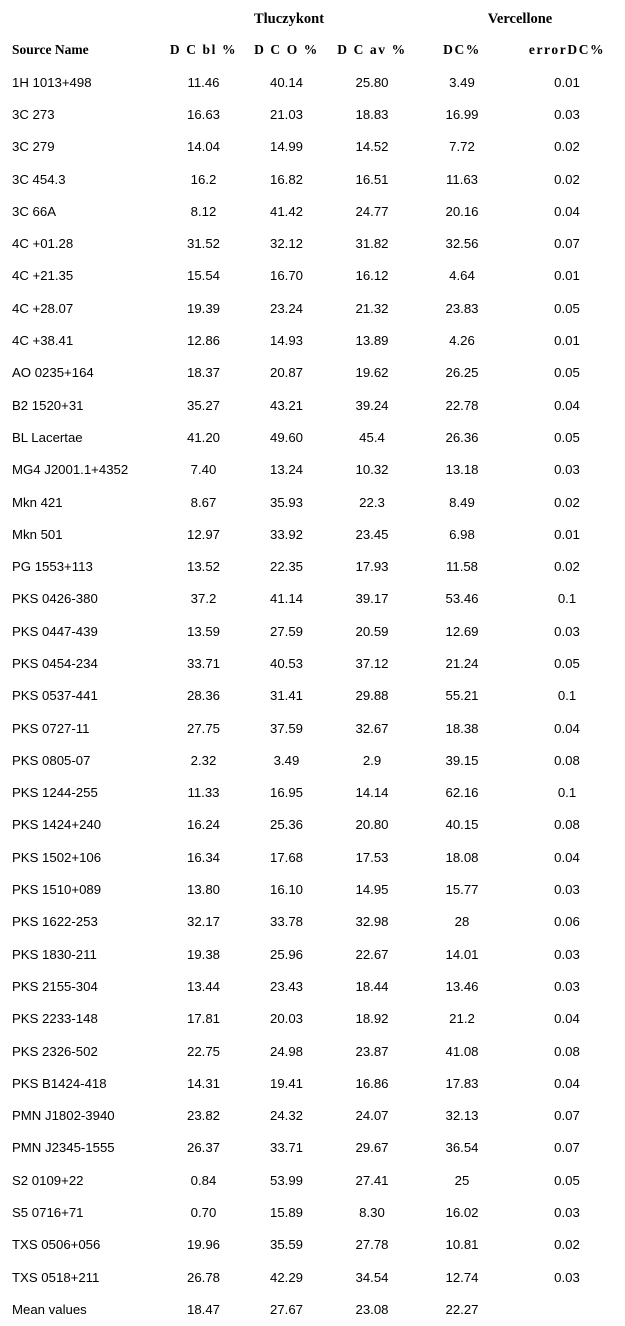 The height and width of the screenshot is (1326, 625). I want to click on cell-dc-bl: 7.40, so click(203, 470).